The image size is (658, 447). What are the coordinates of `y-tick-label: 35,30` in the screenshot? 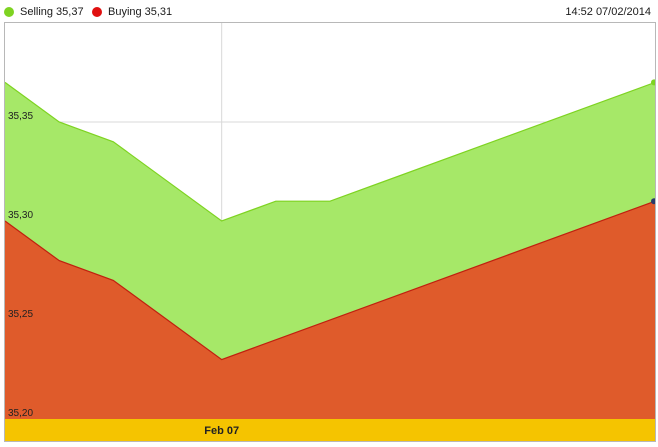 It's located at (20, 215).